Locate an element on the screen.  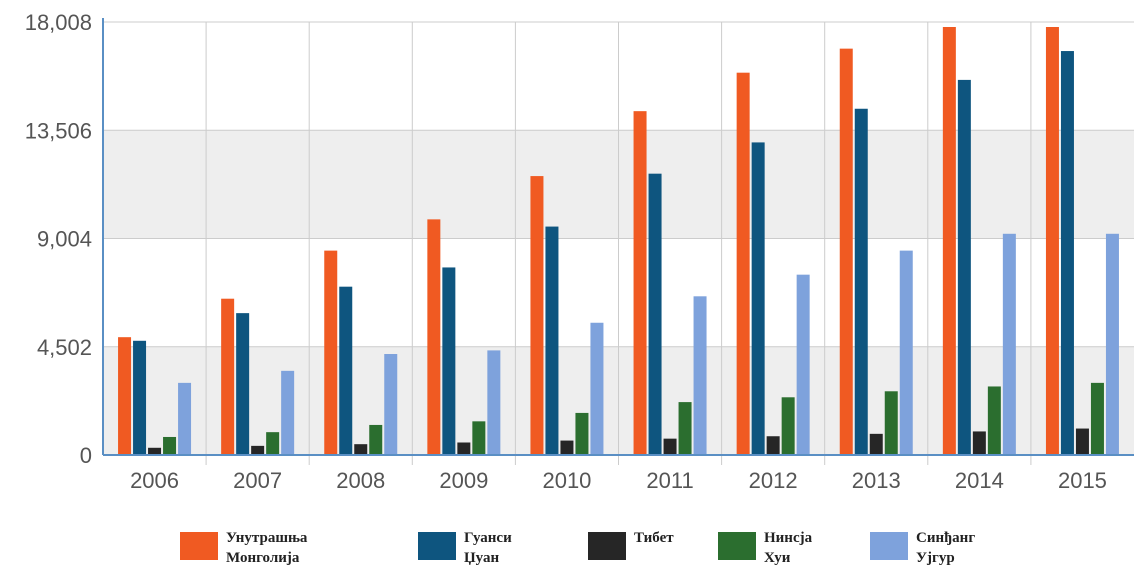
legend-item-guangxi-zhuang: Гуанси Џуан is located at coordinates (465, 548).